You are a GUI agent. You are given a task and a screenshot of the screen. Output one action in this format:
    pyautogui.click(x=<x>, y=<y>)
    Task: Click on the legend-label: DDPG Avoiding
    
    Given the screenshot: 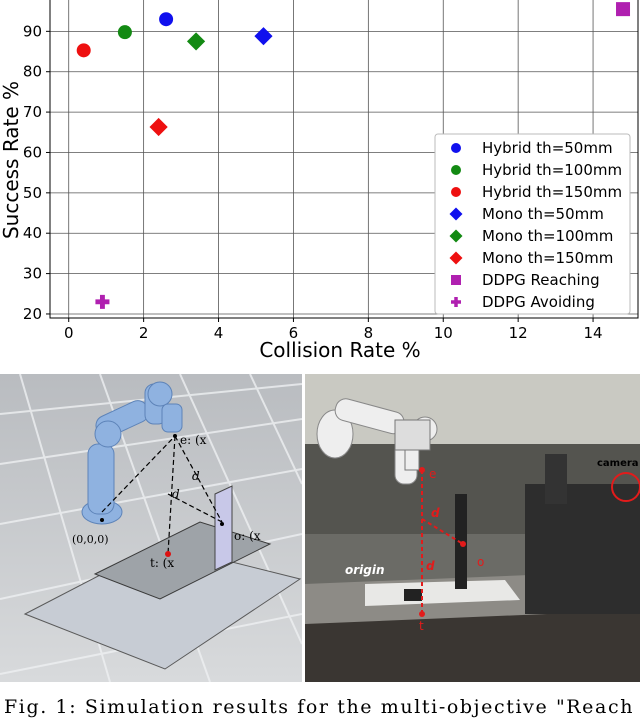 What is the action you would take?
    pyautogui.click(x=538, y=302)
    